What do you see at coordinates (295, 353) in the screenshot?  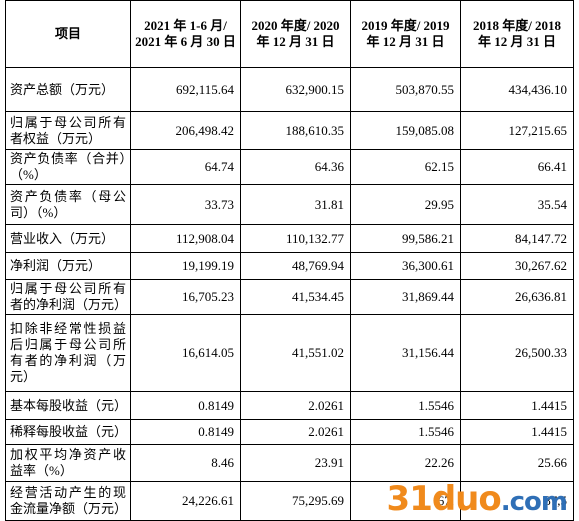 I see `cell-value: 41,551.02` at bounding box center [295, 353].